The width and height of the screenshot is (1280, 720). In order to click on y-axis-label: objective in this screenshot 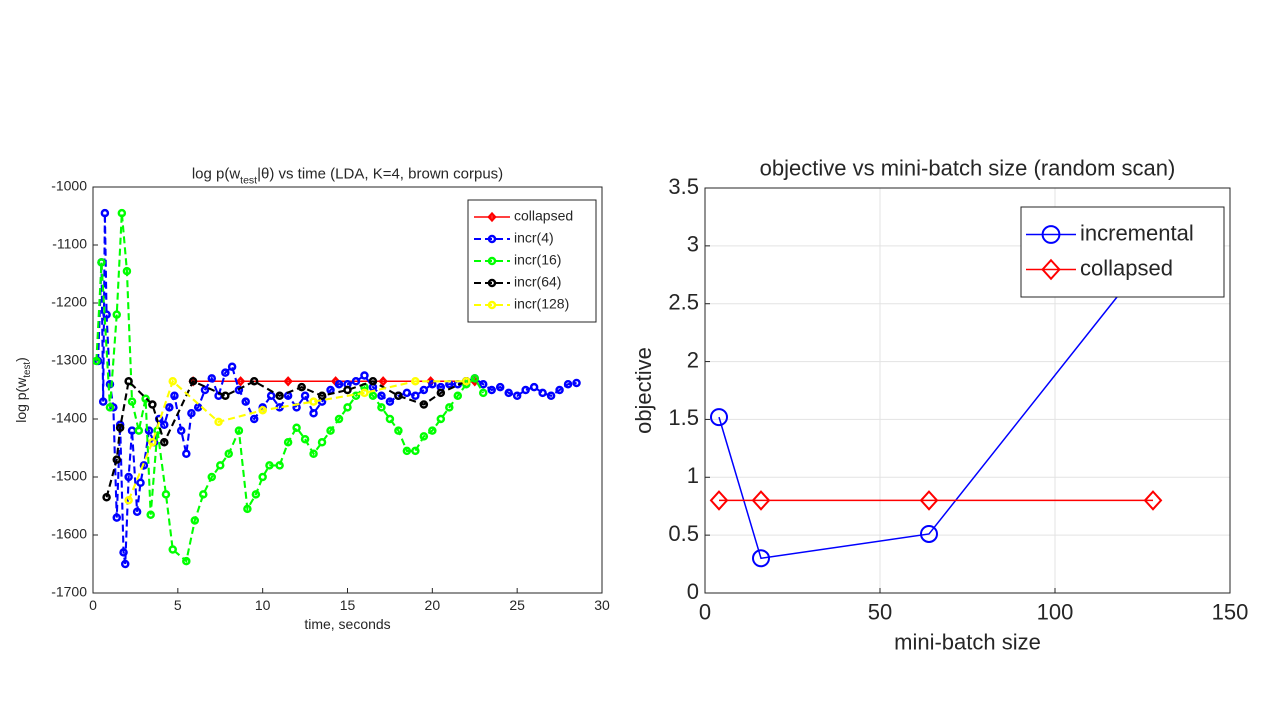, I will do `click(643, 390)`.